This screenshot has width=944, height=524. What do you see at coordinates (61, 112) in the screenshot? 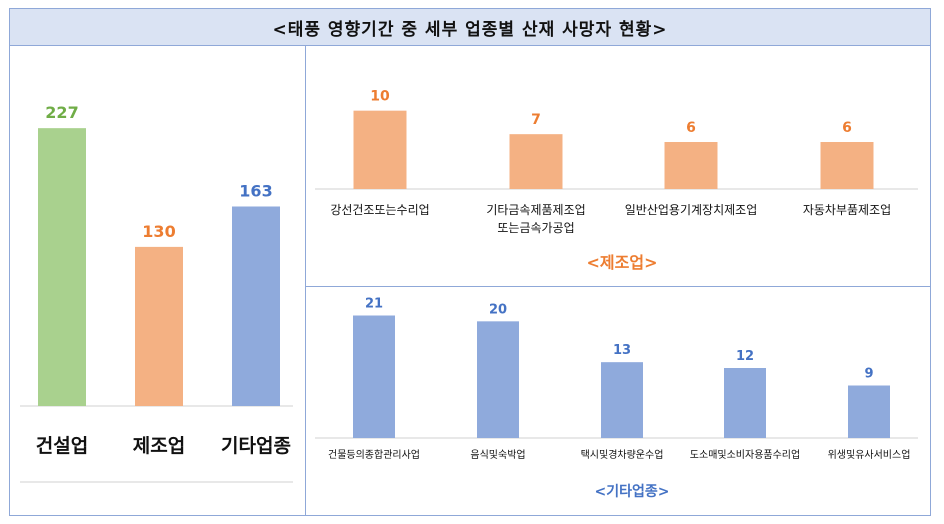
I see `data-label-1-1: 227` at bounding box center [61, 112].